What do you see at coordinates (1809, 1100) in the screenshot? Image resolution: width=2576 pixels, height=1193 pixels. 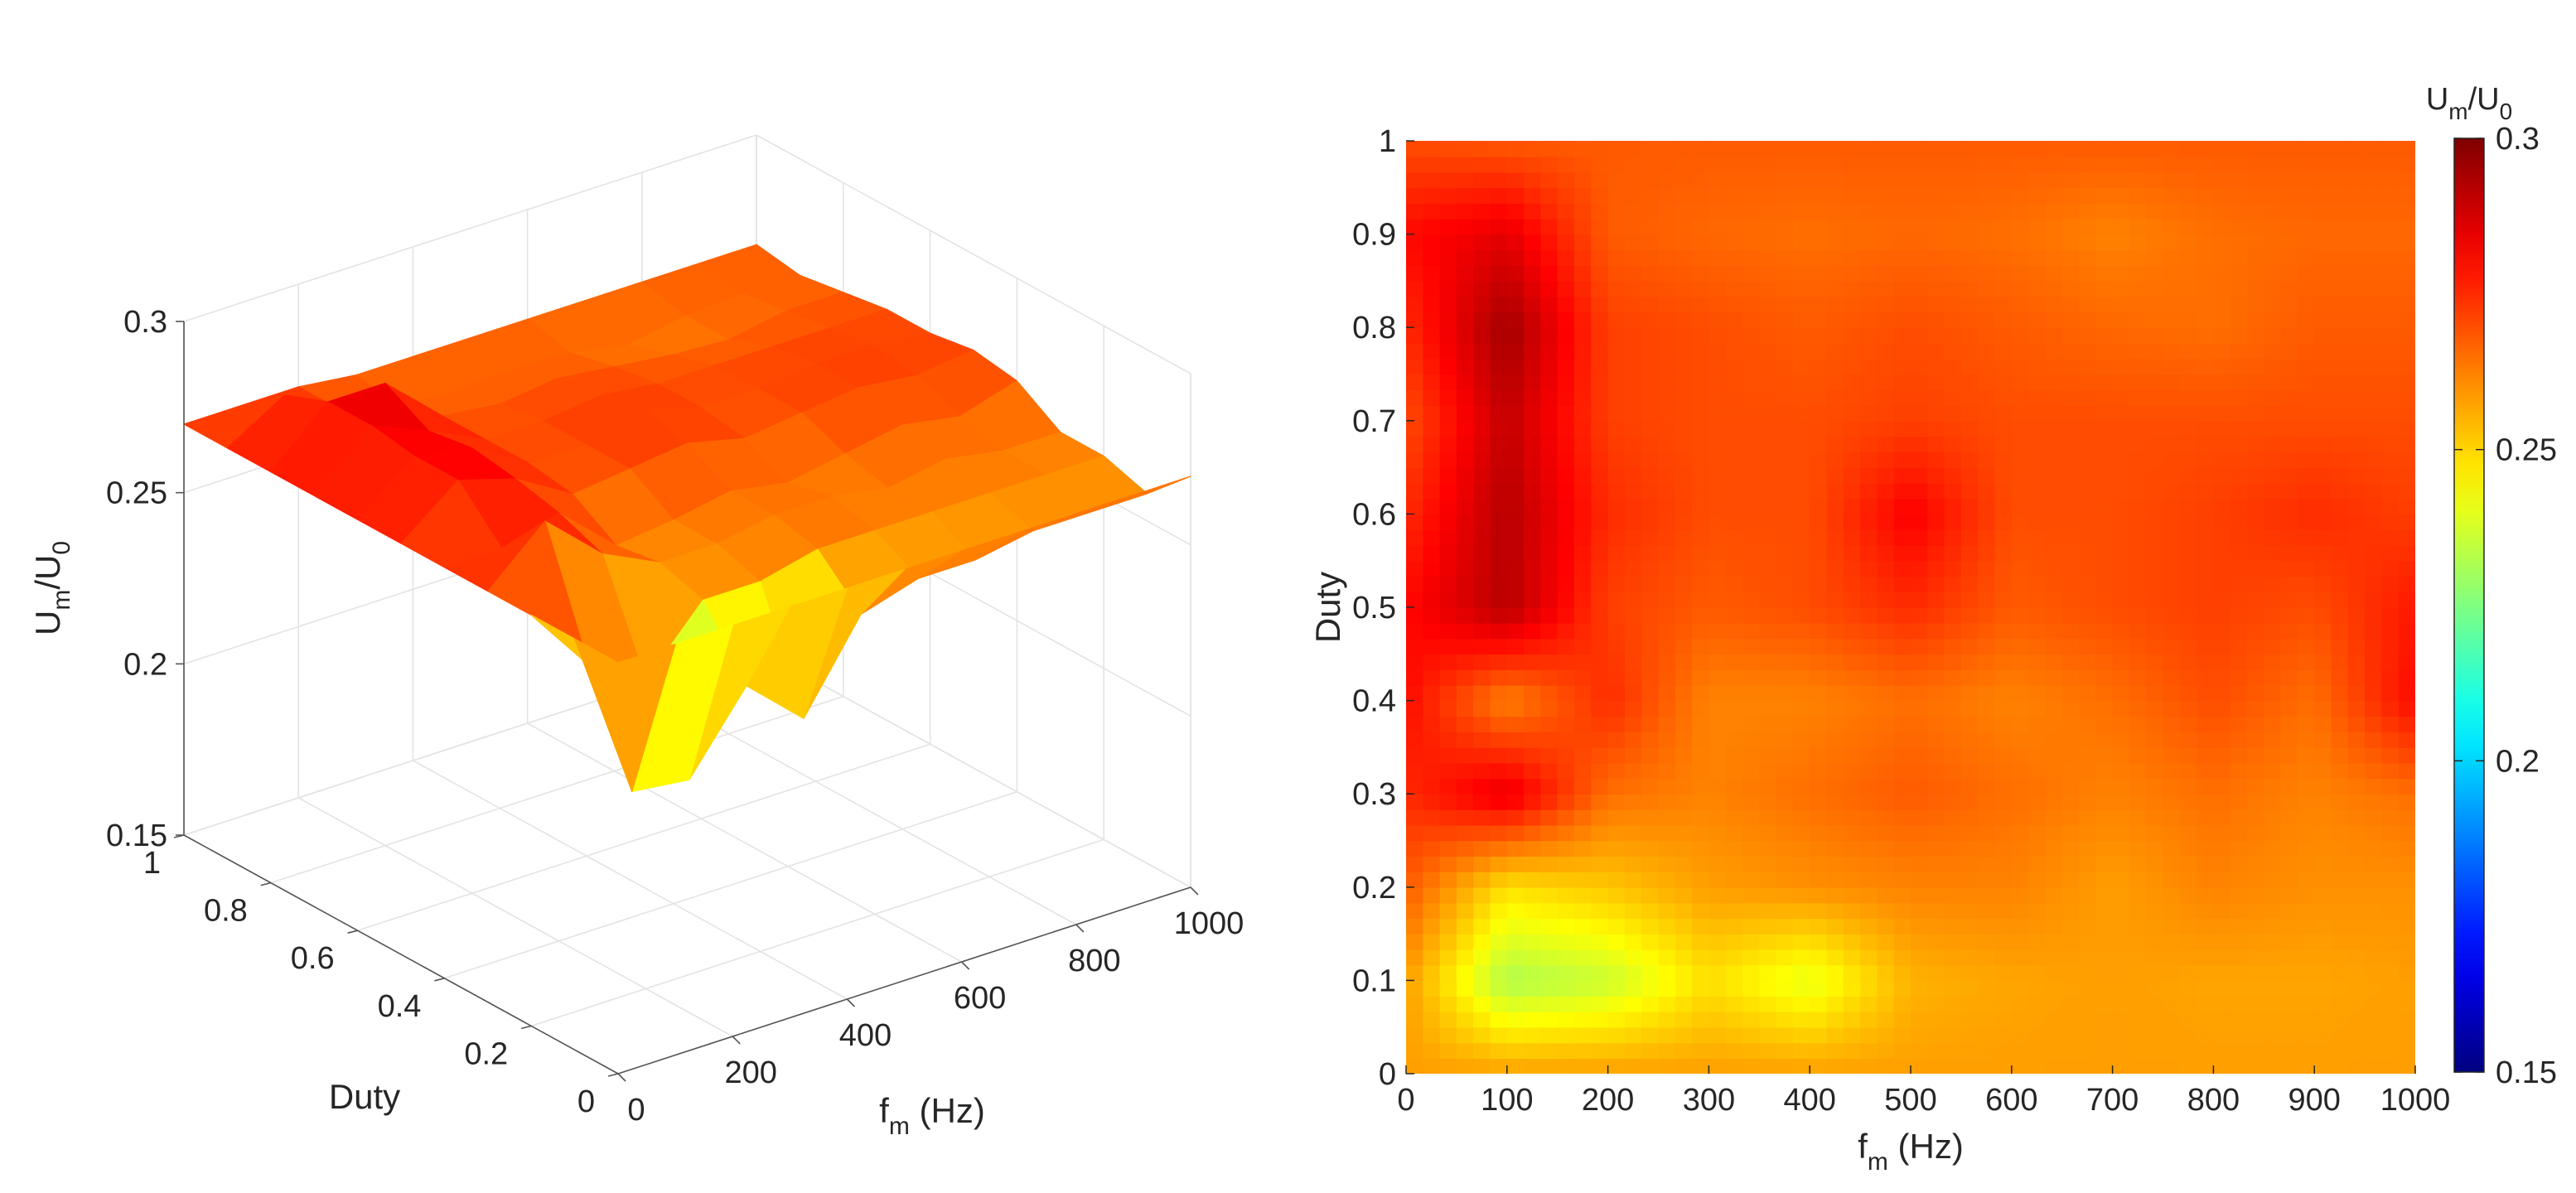 I see `heatmap-x-tick-label: 400` at bounding box center [1809, 1100].